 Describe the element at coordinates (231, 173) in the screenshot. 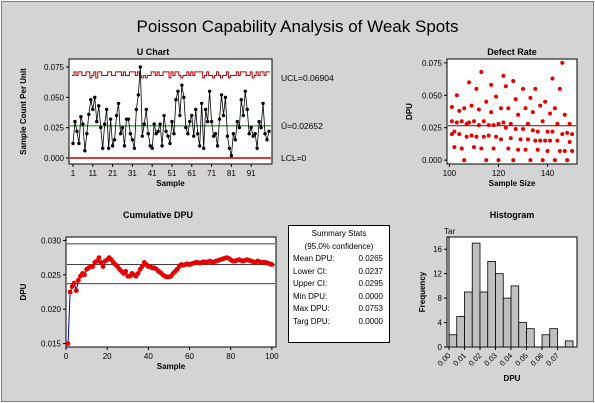

I see `u-chart-xtick-label: 81` at that location.